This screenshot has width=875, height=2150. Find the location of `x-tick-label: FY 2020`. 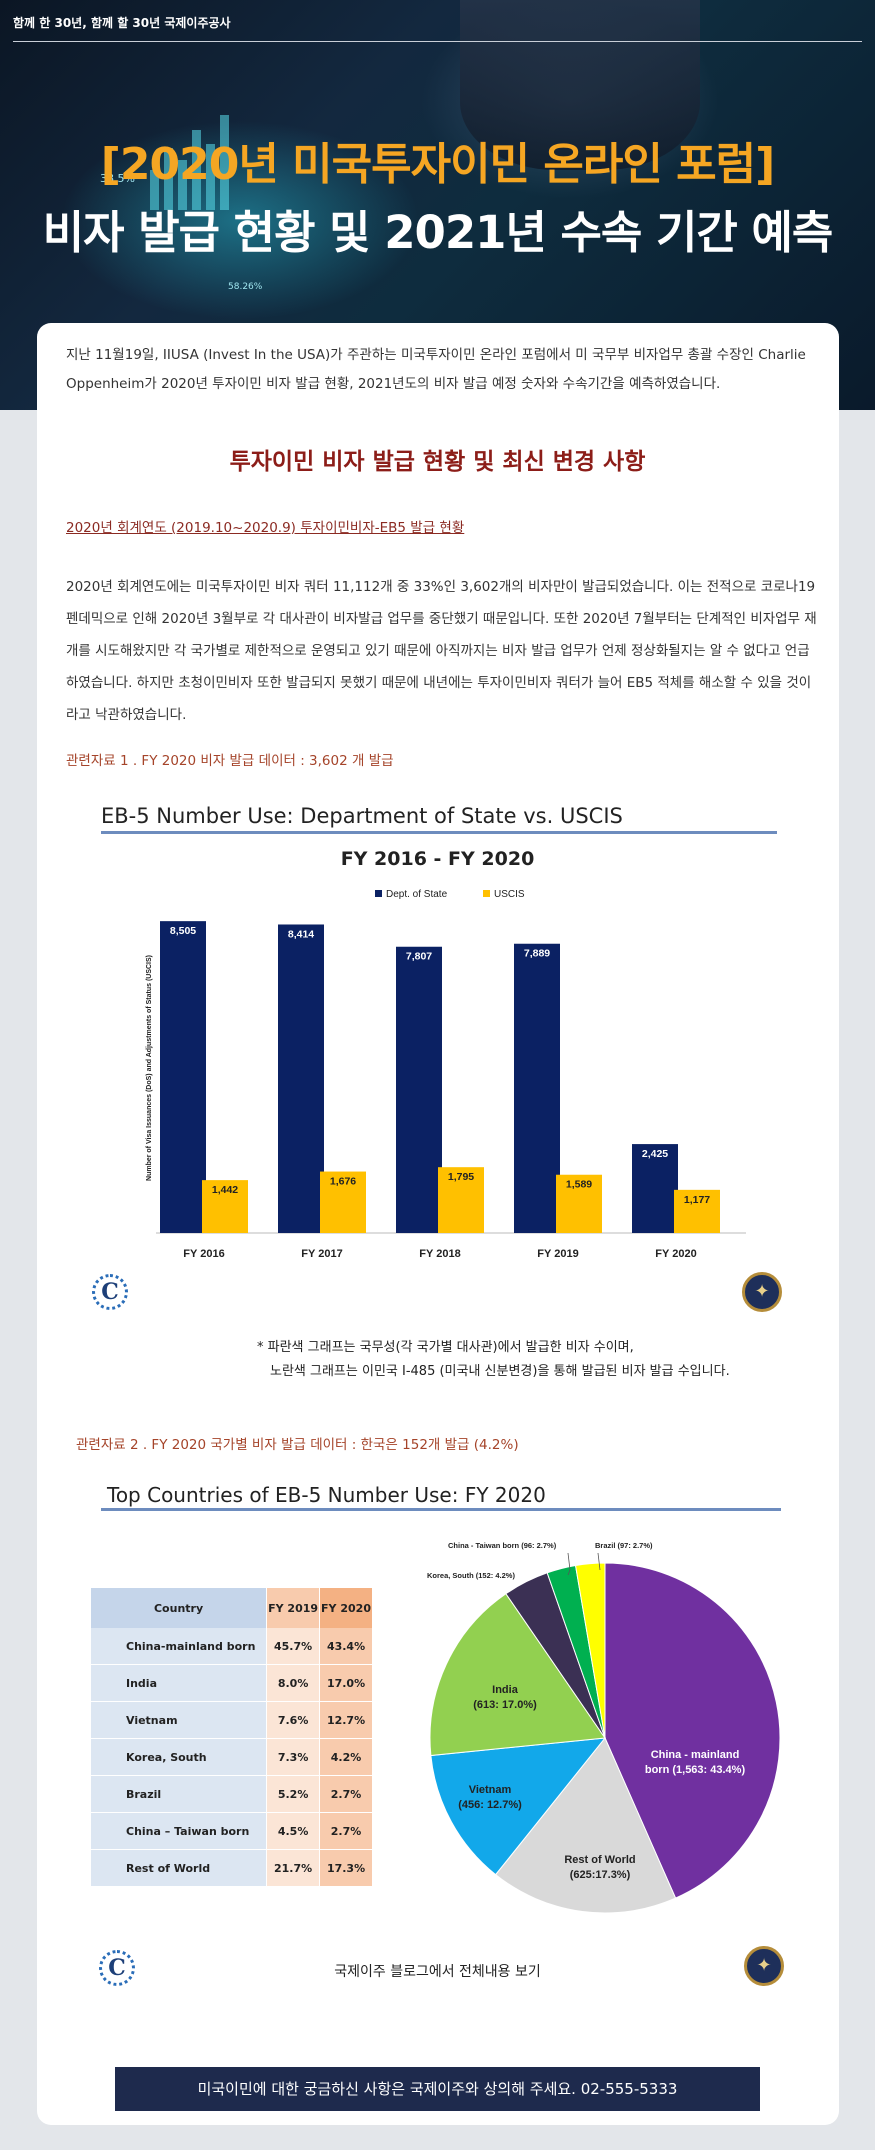

x-tick-label: FY 2020 is located at coordinates (675, 1254).